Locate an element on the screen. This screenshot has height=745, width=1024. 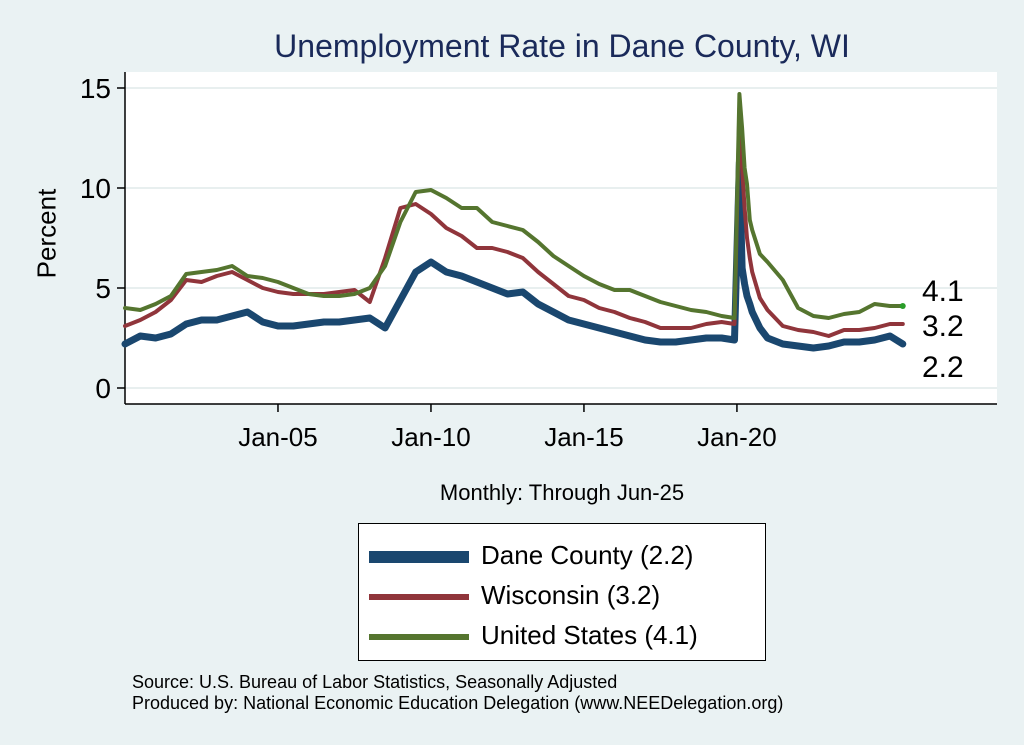
legend-label-dane: Dane County (2.2) is located at coordinates (587, 555).